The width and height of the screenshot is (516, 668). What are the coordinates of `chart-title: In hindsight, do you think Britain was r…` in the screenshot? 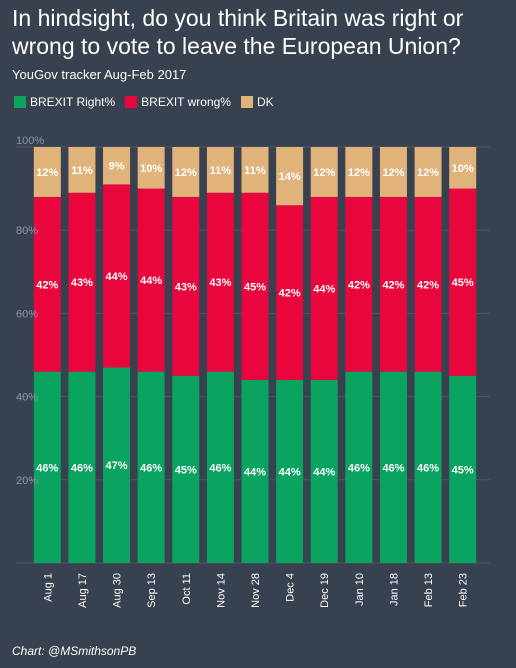 It's located at (238, 32).